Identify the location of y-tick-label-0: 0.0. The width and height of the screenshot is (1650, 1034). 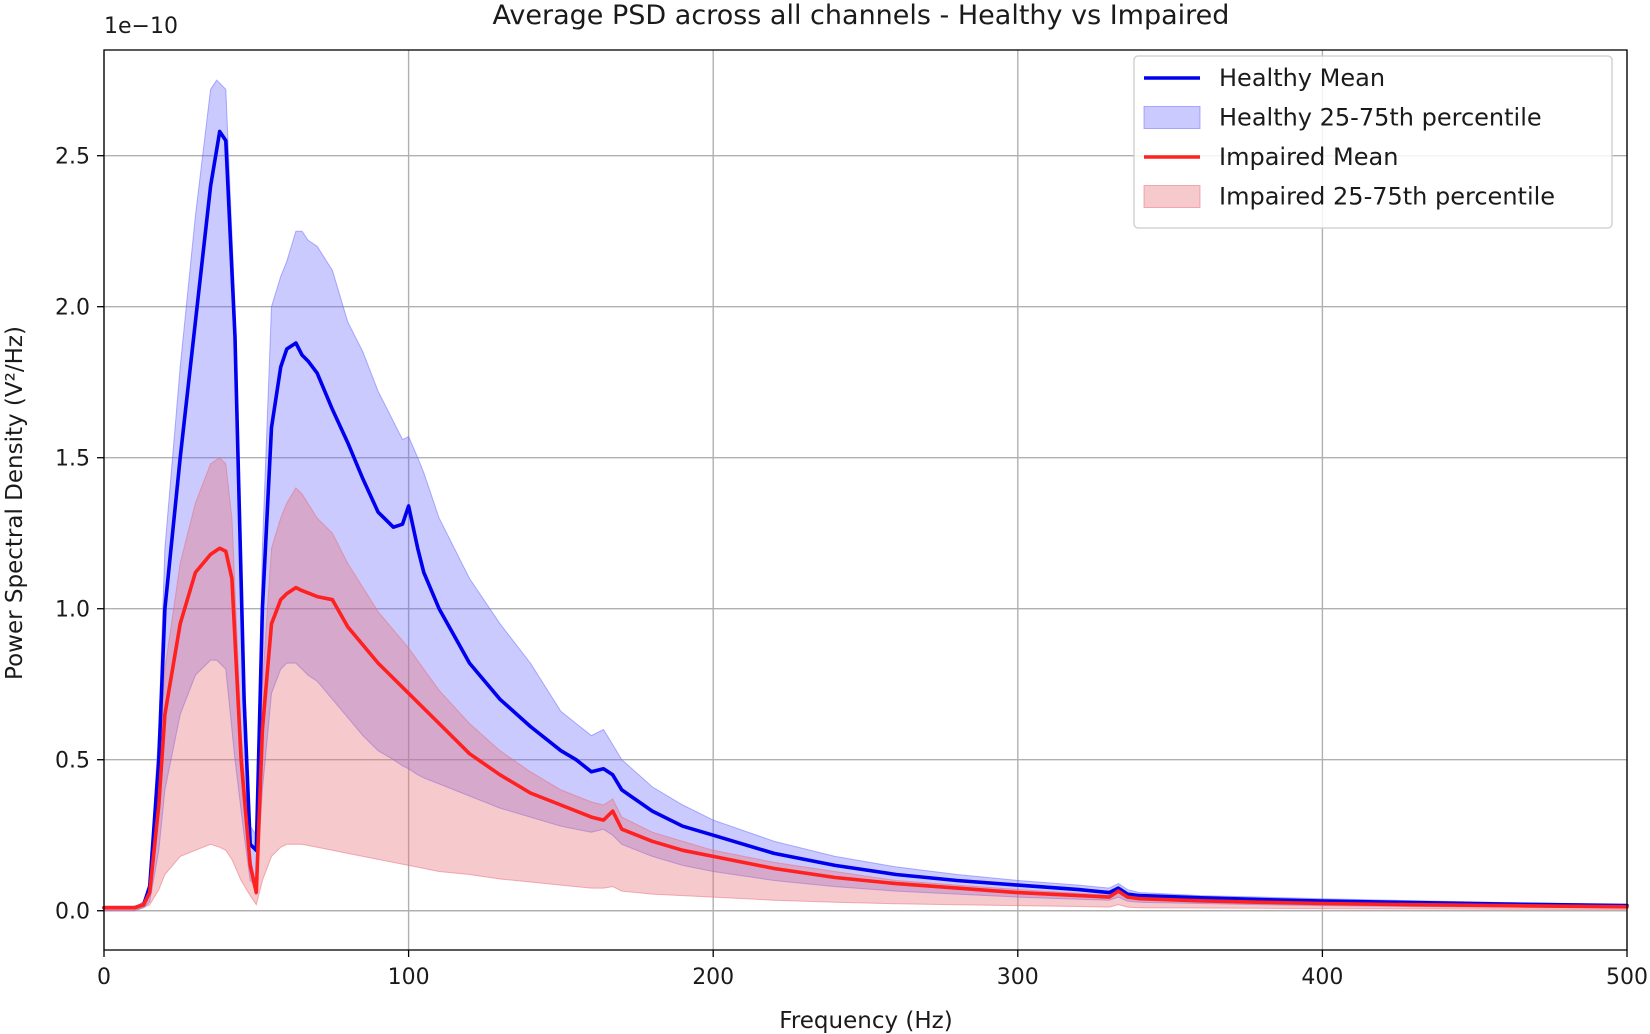
(72, 912).